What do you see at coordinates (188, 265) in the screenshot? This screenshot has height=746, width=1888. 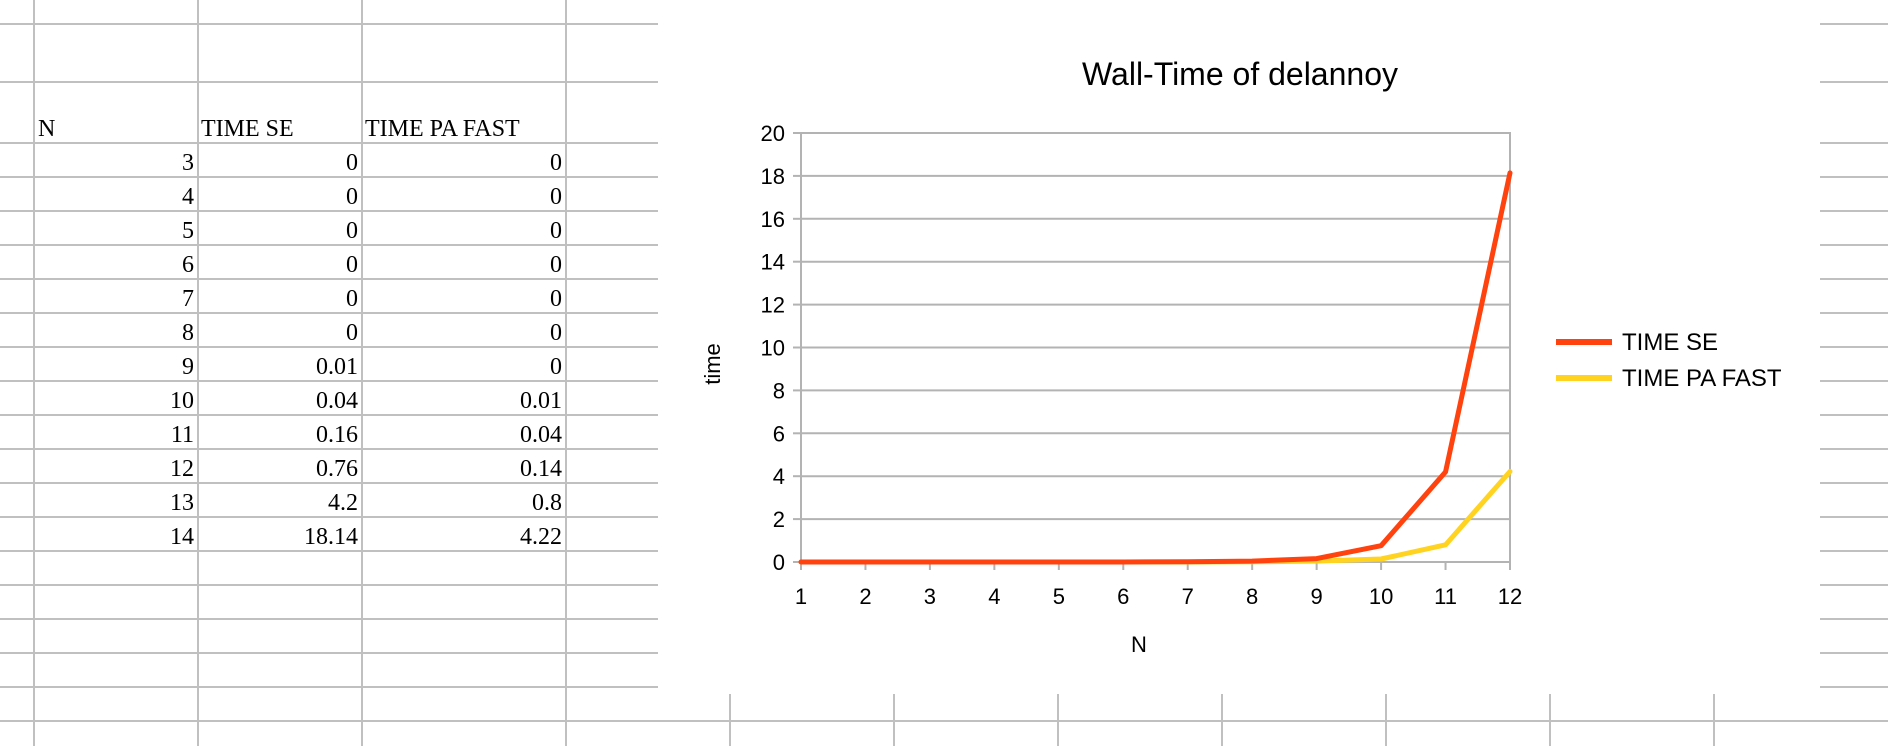 I see `table-cell: 6` at bounding box center [188, 265].